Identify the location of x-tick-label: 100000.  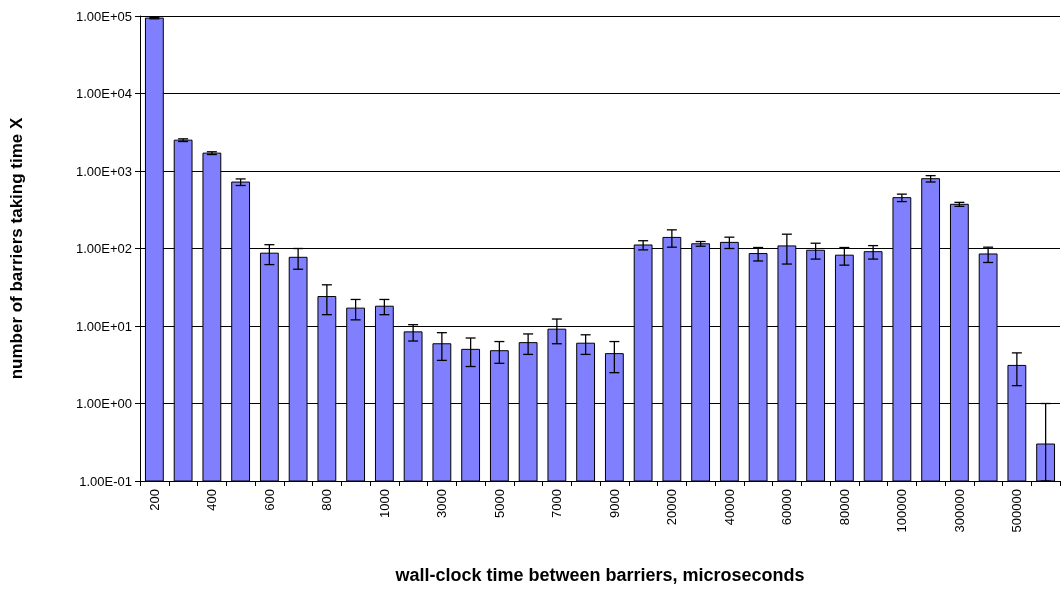
(902, 511).